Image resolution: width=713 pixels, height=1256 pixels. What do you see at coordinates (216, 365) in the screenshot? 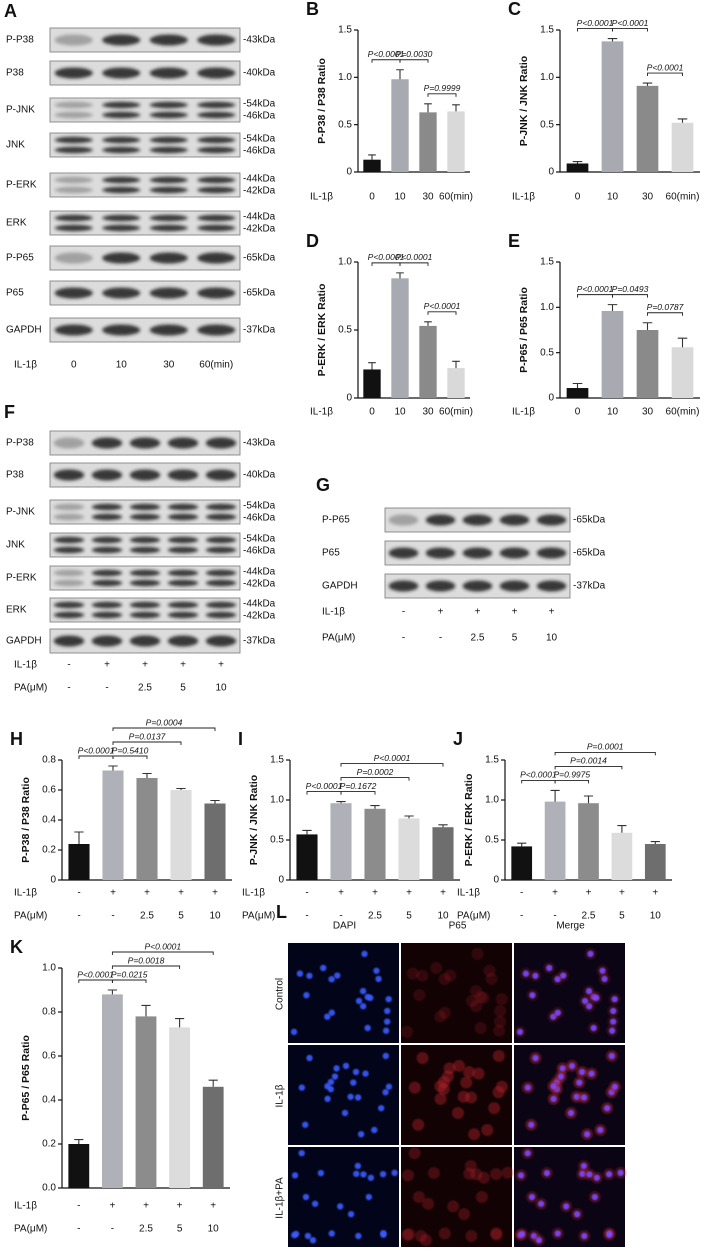
I see `lane-label: 60(min)` at bounding box center [216, 365].